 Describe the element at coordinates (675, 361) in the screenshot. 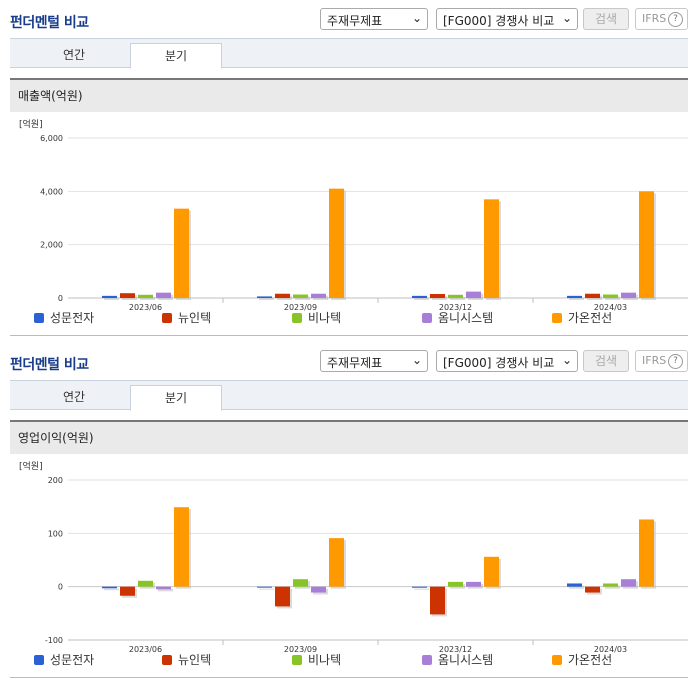

I see `help-icon: ?` at that location.